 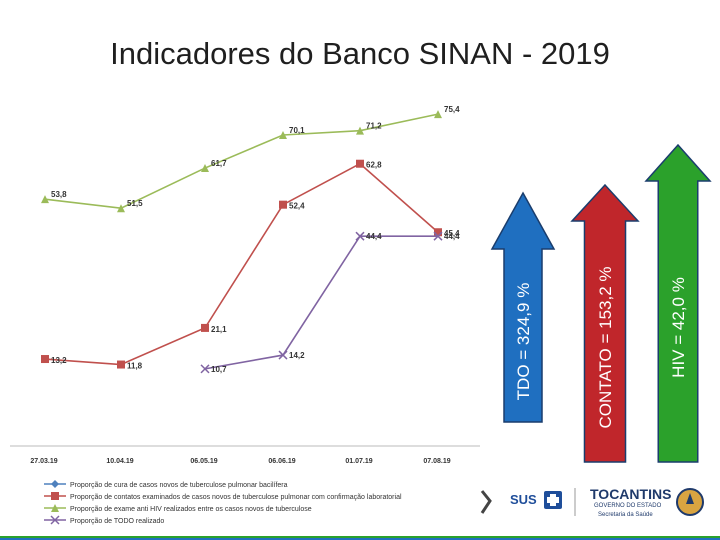 What do you see at coordinates (281, 461) in the screenshot?
I see `x-tick-label: 06.06.19` at bounding box center [281, 461].